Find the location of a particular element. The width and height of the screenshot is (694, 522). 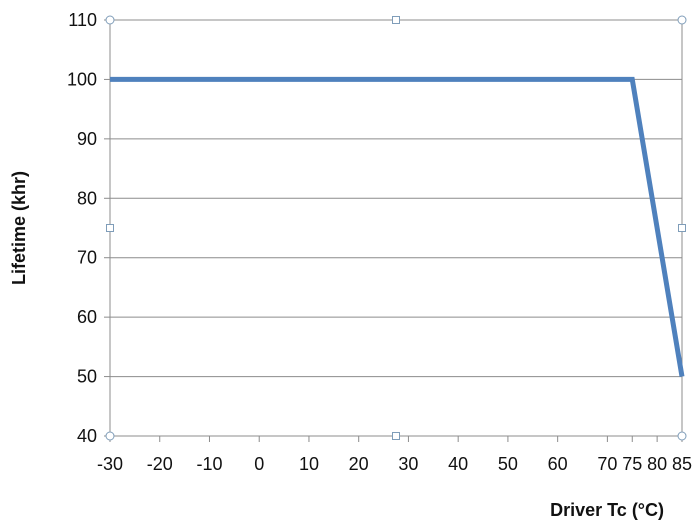

y-tick-label: 100 is located at coordinates (82, 79).